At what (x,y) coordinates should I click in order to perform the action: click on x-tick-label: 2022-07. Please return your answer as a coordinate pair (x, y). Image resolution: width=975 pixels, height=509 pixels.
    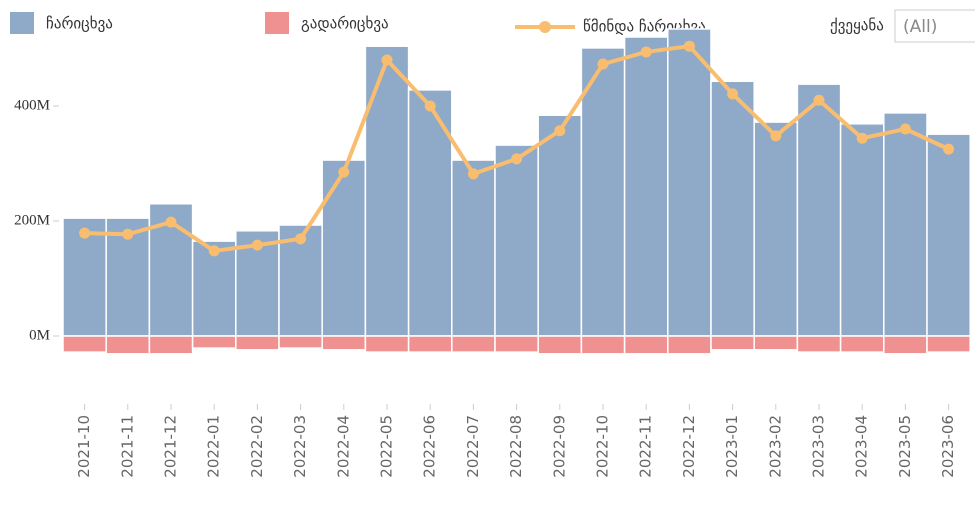
    Looking at the image, I should click on (473, 446).